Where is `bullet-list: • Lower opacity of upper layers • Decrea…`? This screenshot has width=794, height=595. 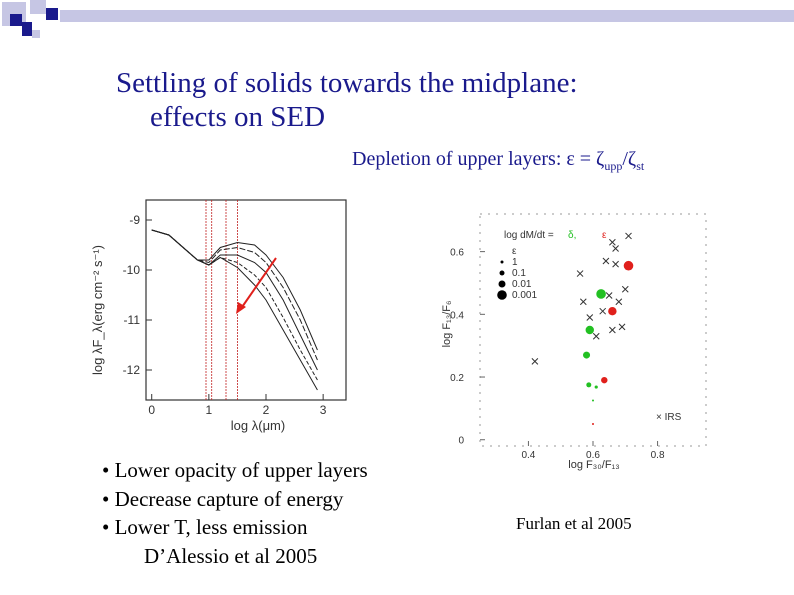
bullet-list: • Lower opacity of upper layers • Decrea… is located at coordinates (235, 513).